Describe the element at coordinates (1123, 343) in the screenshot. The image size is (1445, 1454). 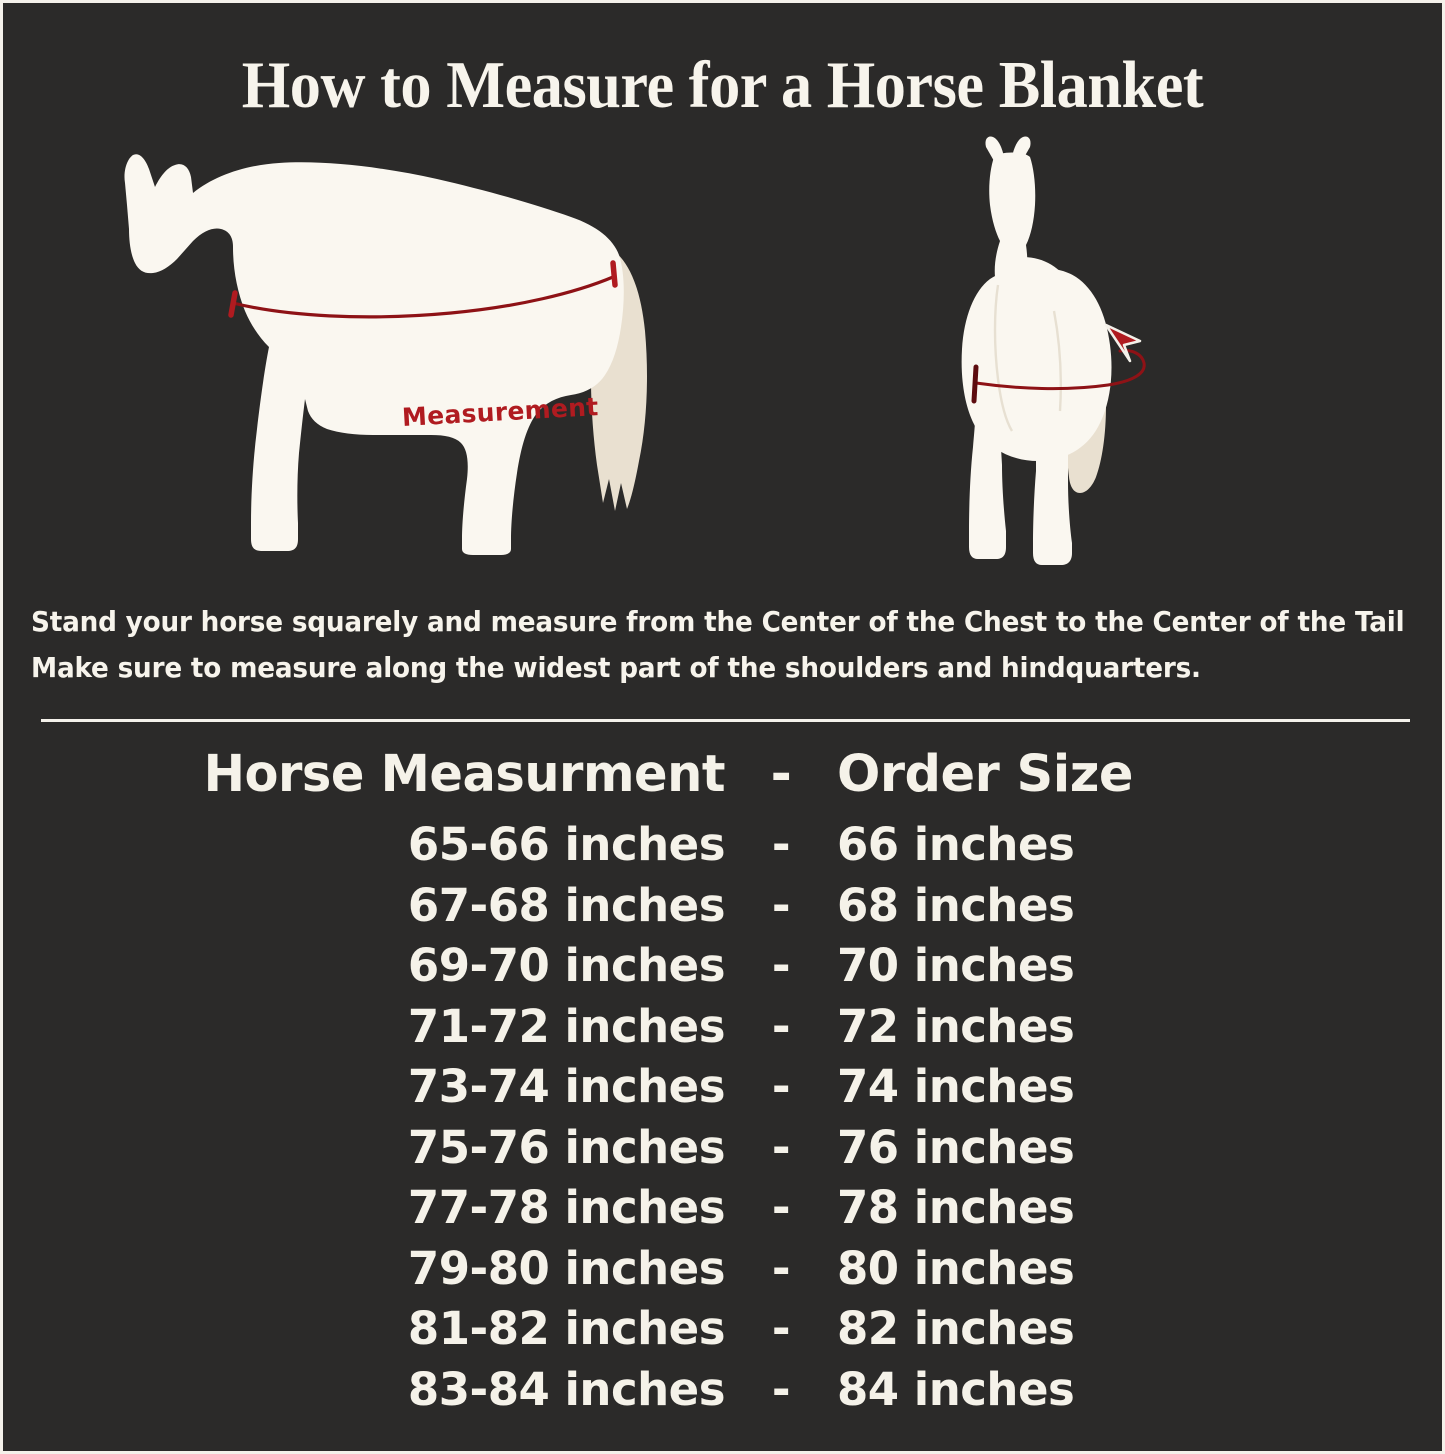
I see `measurement-arrowhead-icon` at that location.